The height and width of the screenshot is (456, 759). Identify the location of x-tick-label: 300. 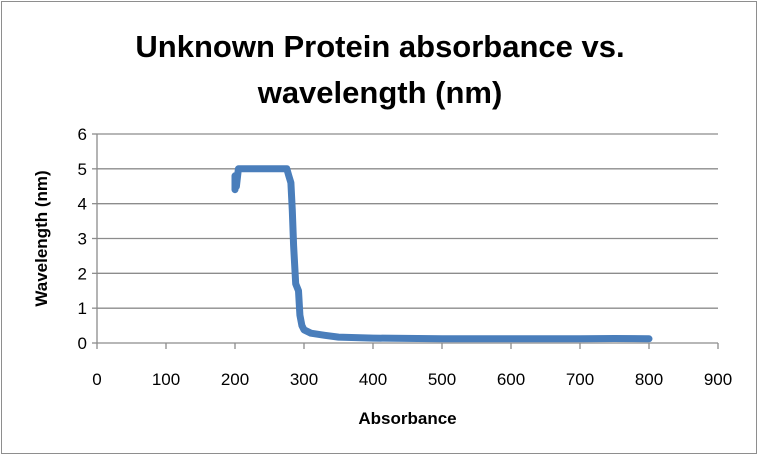
(304, 379).